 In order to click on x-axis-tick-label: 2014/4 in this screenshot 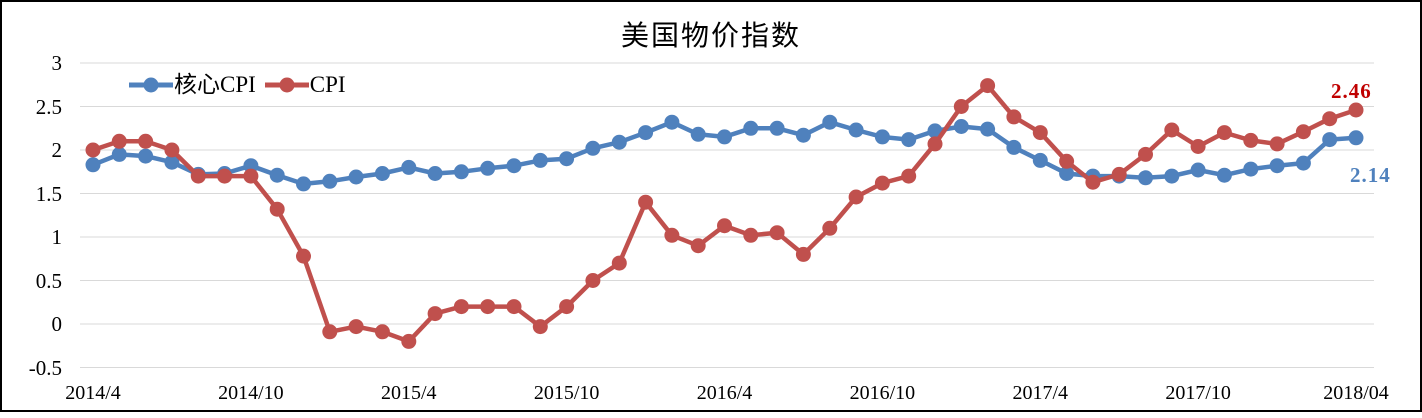, I will do `click(93, 393)`.